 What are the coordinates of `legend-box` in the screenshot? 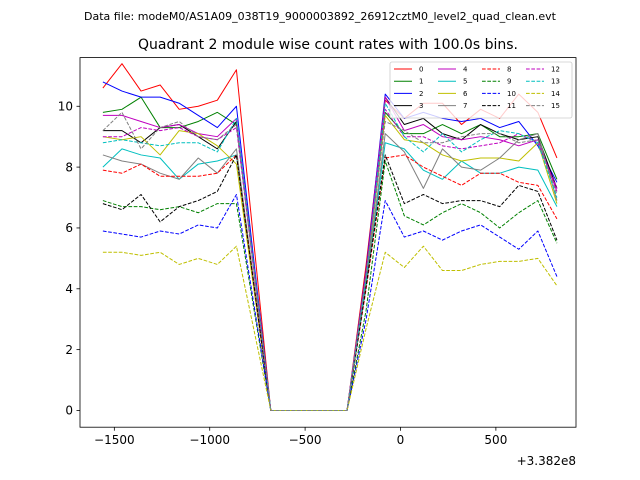 It's located at (481, 90).